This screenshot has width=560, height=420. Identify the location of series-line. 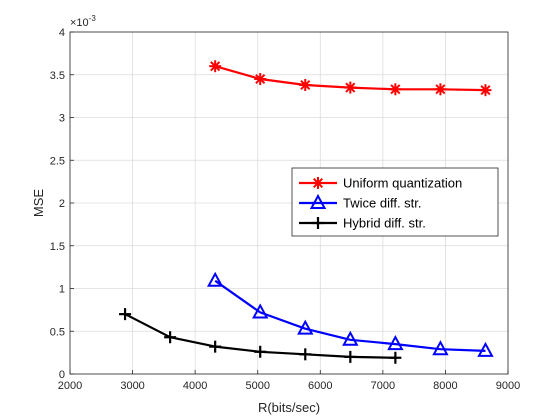
(350, 315).